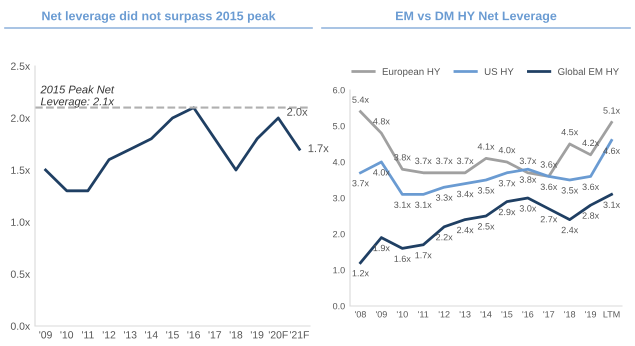 The image size is (635, 346). Describe the element at coordinates (507, 150) in the screenshot. I see `data-label: 4.0x` at that location.